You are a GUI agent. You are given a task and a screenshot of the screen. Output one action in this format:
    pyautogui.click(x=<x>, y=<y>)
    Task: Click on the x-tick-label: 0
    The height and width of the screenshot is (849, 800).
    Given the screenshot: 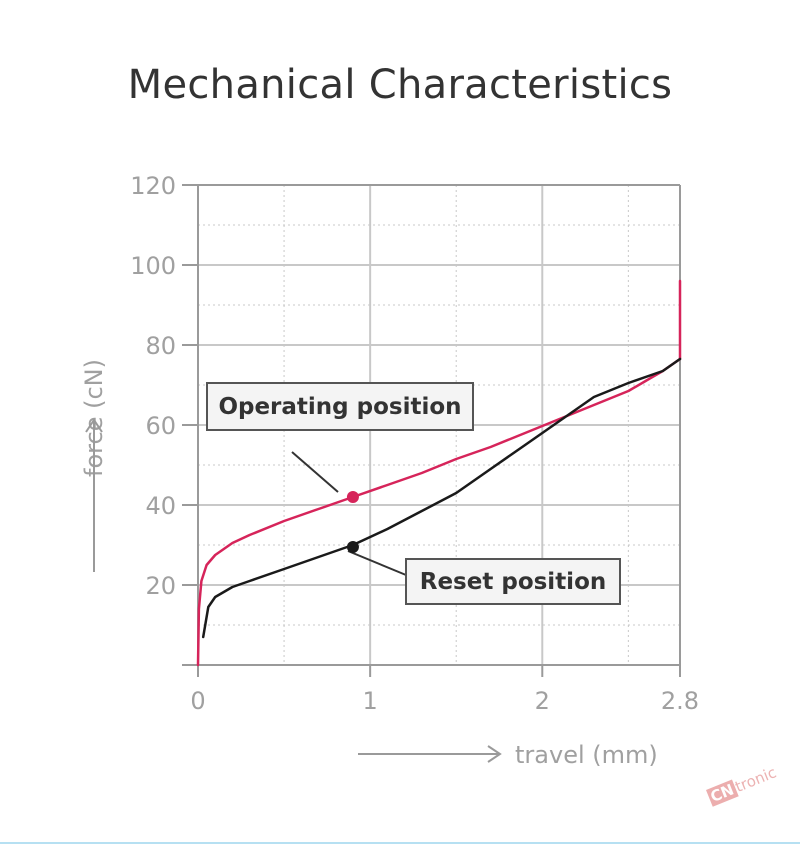 What is the action you would take?
    pyautogui.click(x=197, y=701)
    